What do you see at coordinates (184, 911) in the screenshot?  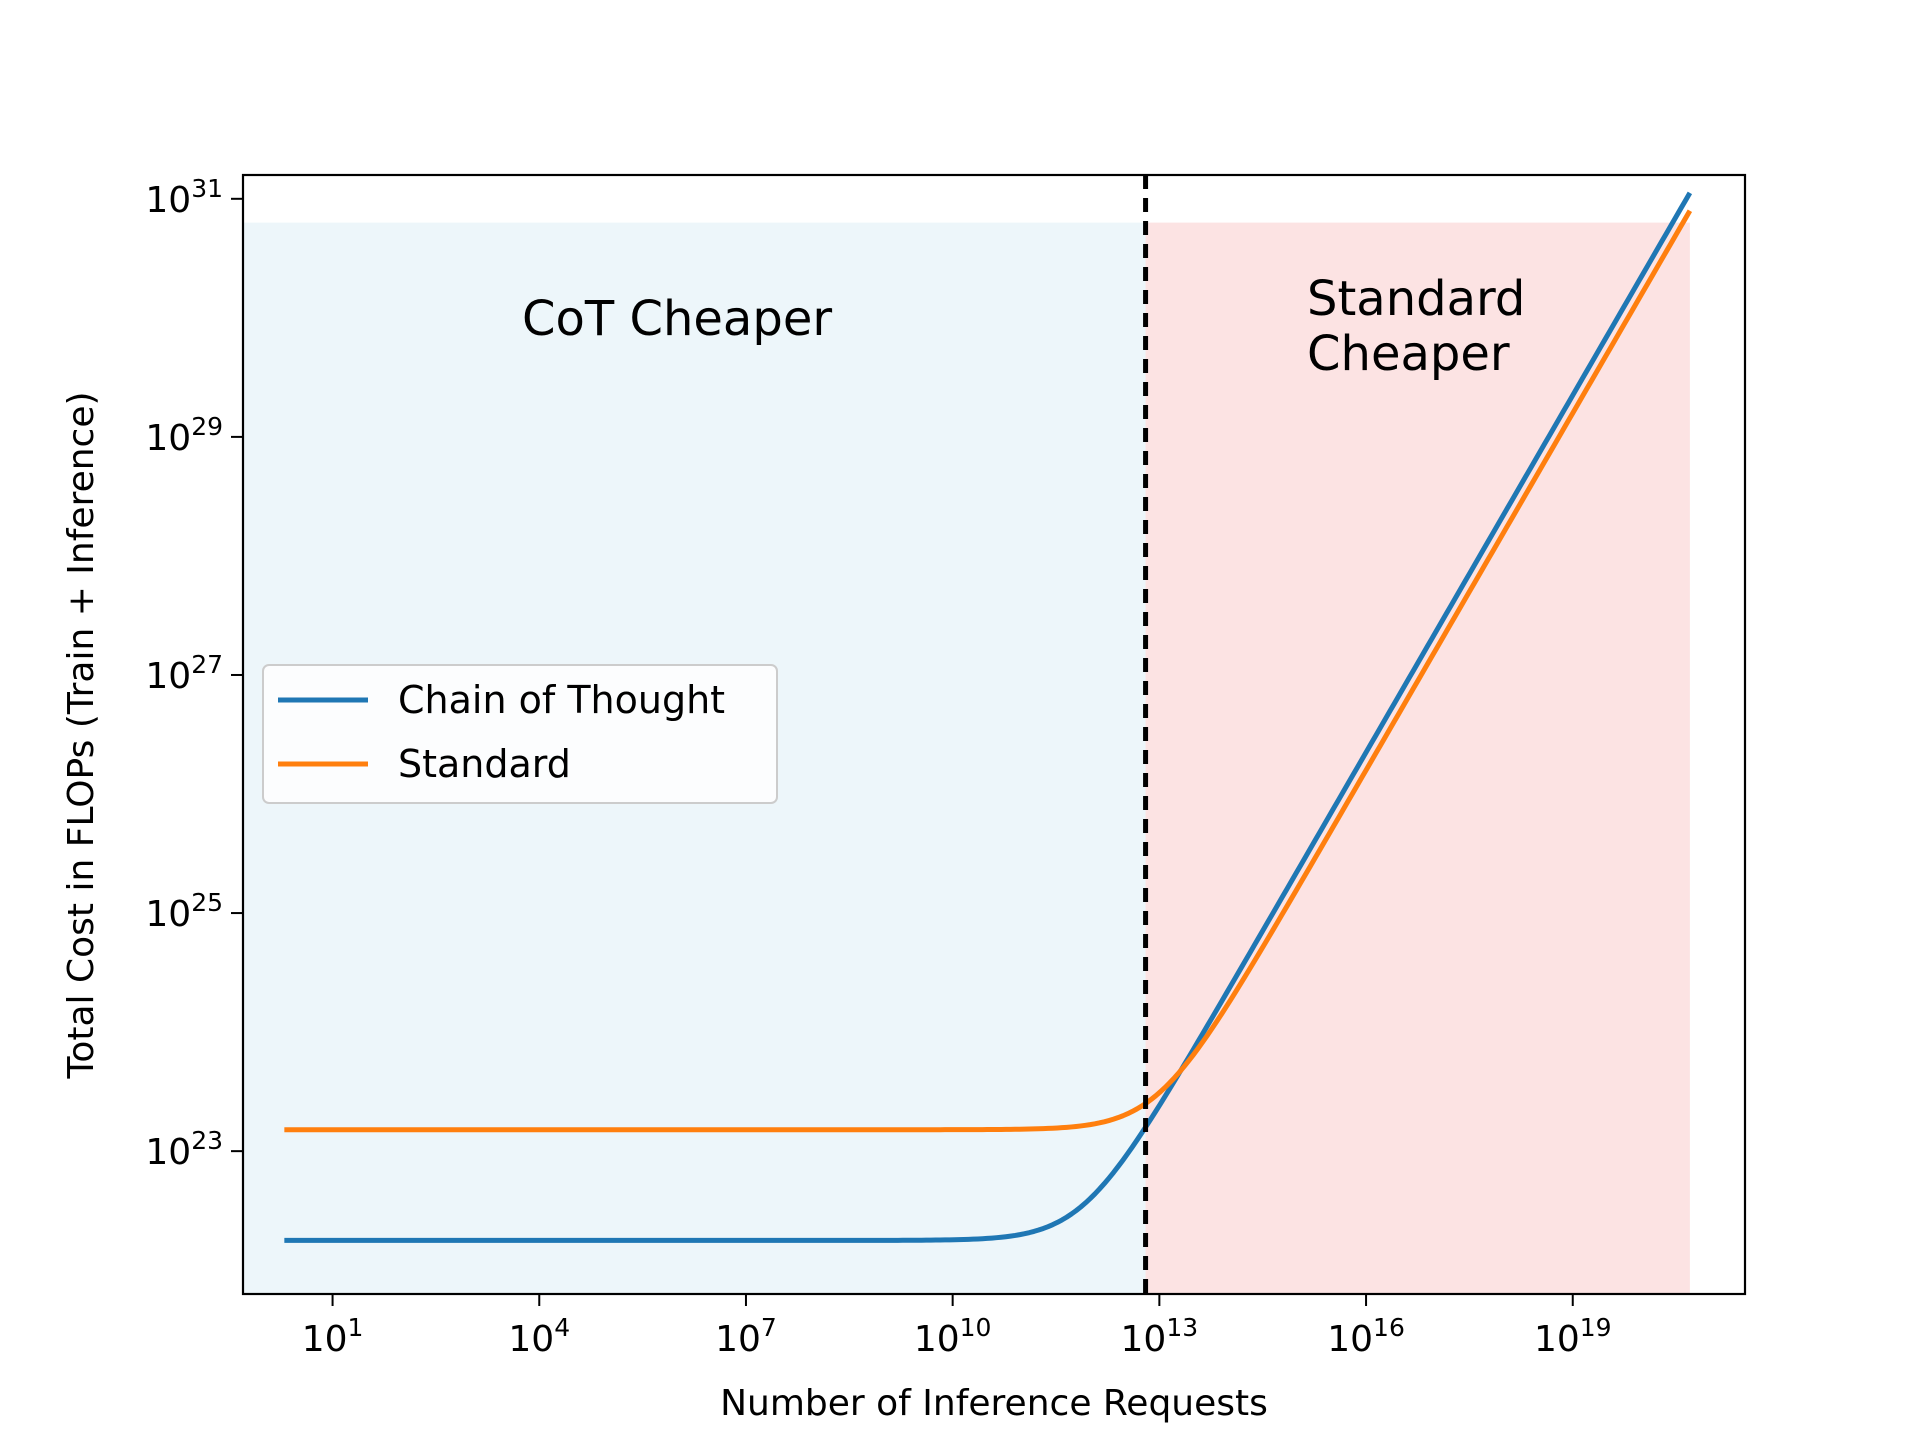 I see `y-tick-label: 1025` at bounding box center [184, 911].